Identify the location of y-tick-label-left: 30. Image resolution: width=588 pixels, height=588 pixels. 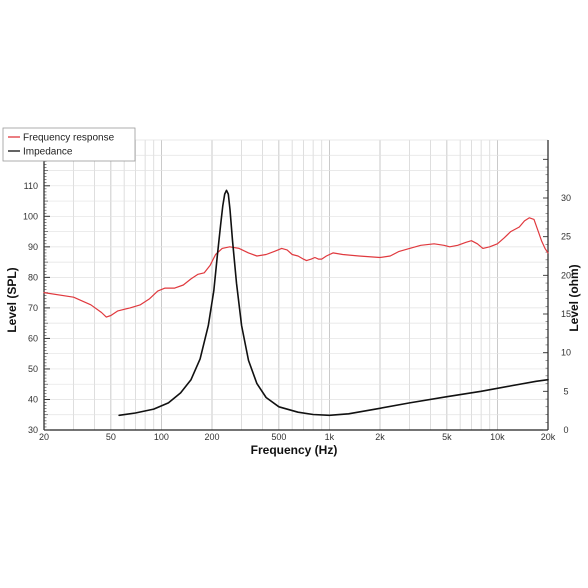
(33, 430).